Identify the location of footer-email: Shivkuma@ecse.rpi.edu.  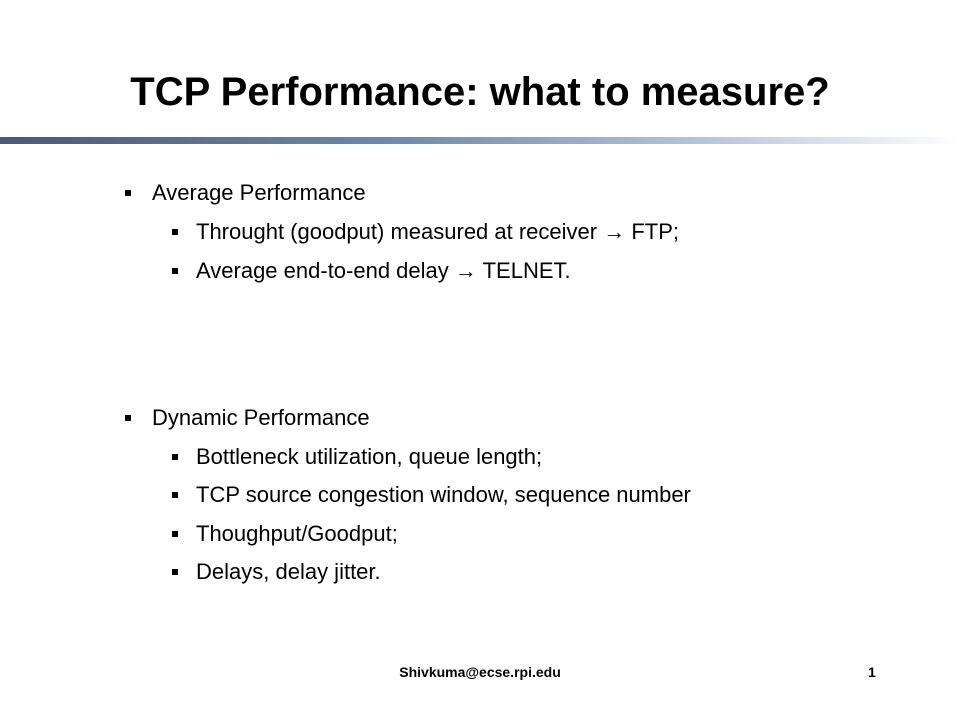
(480, 672).